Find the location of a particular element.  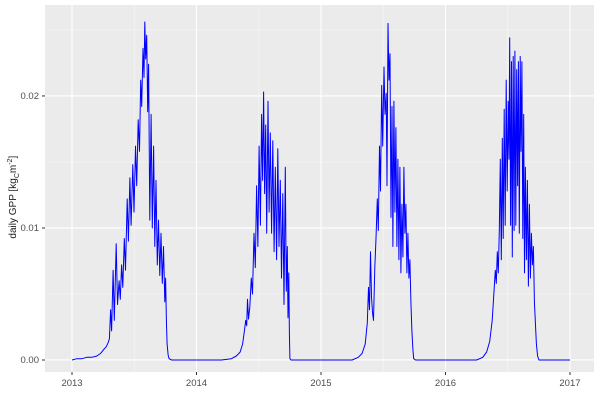

y-tick-label: 0.00 is located at coordinates (30, 360).